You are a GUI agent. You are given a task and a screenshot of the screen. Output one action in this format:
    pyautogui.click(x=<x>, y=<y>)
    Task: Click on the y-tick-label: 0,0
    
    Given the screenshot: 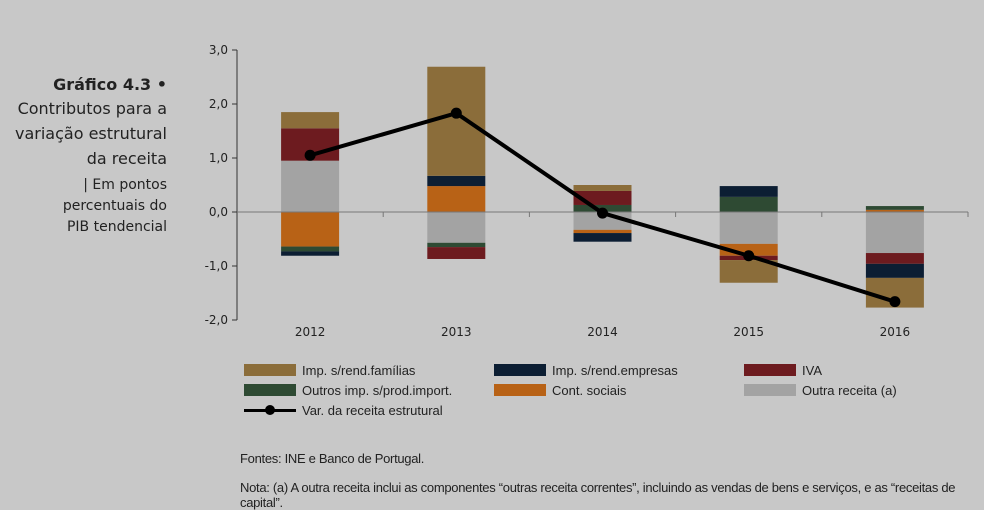 What is the action you would take?
    pyautogui.click(x=218, y=212)
    